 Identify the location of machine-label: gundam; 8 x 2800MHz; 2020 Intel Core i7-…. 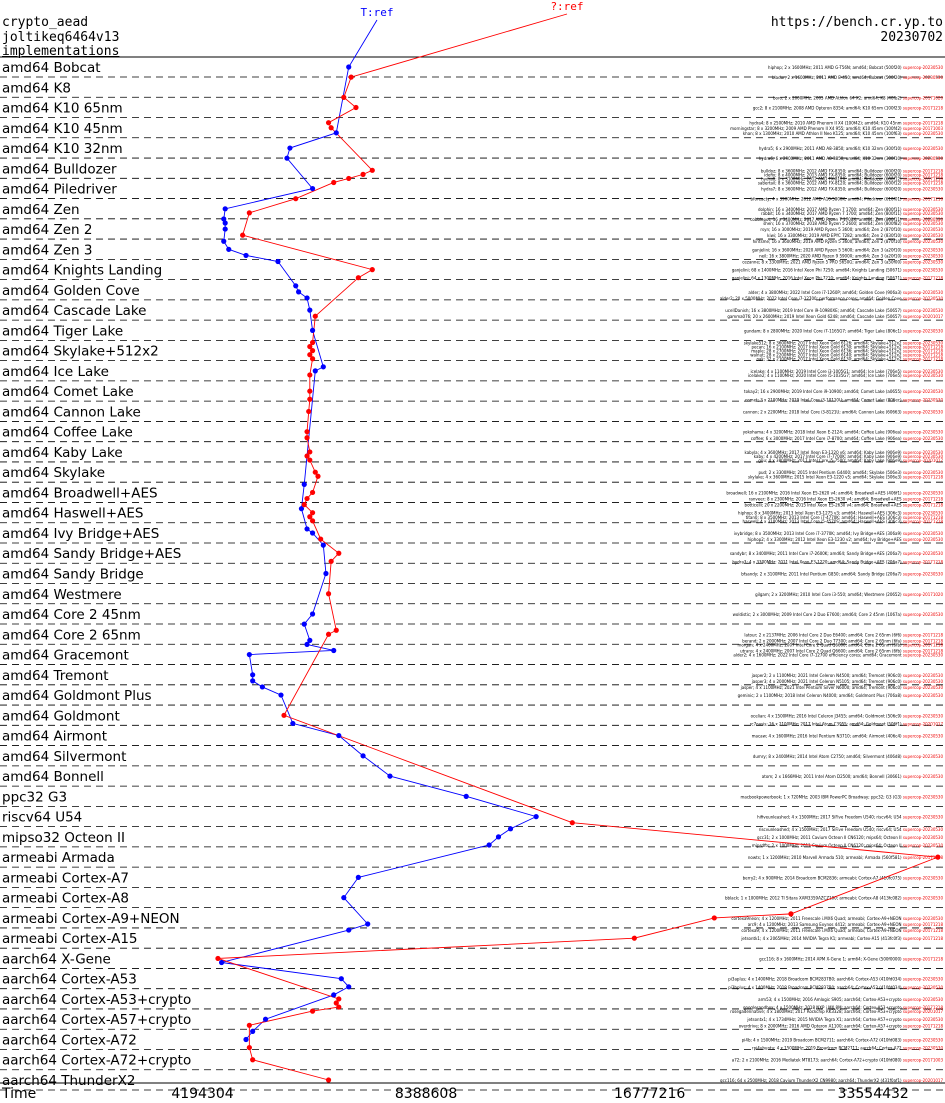
(844, 330).